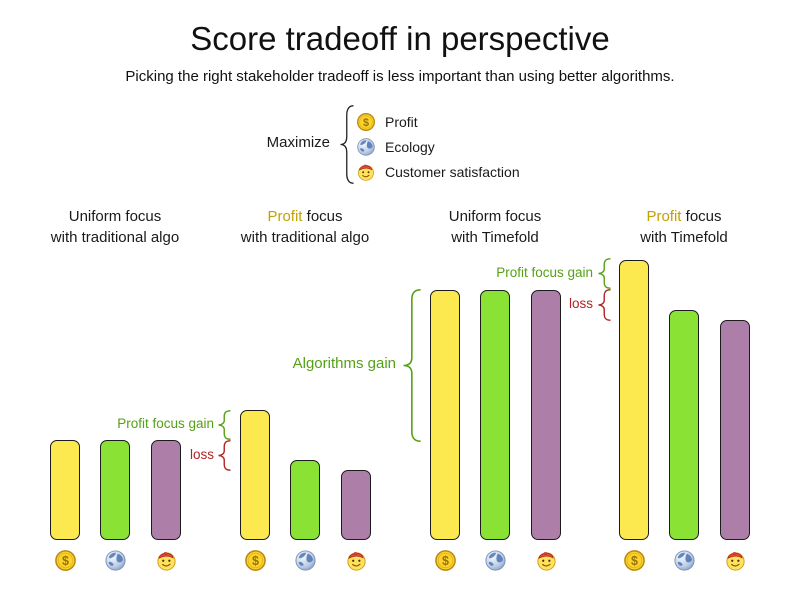  What do you see at coordinates (546, 415) in the screenshot?
I see `bar-customer-satisfaction-group3` at bounding box center [546, 415].